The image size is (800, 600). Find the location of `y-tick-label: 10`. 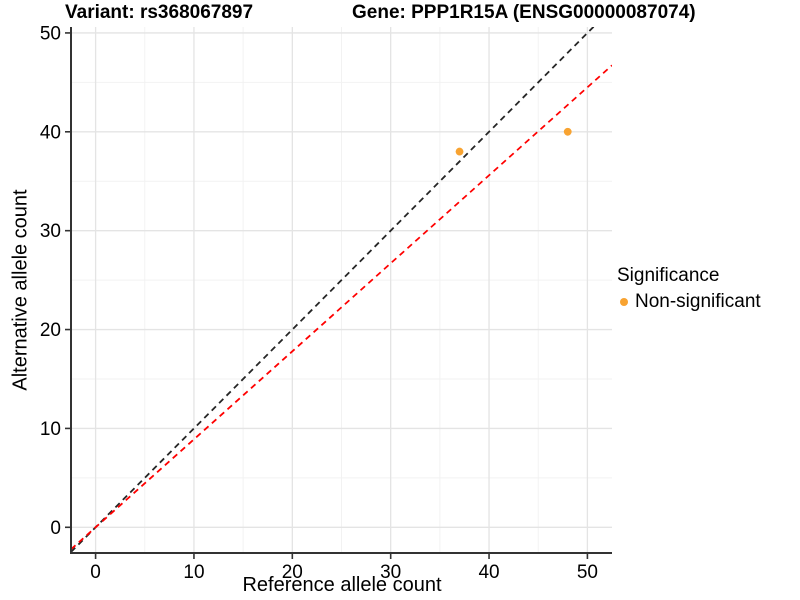

y-tick-label: 10 is located at coordinates (50, 429).